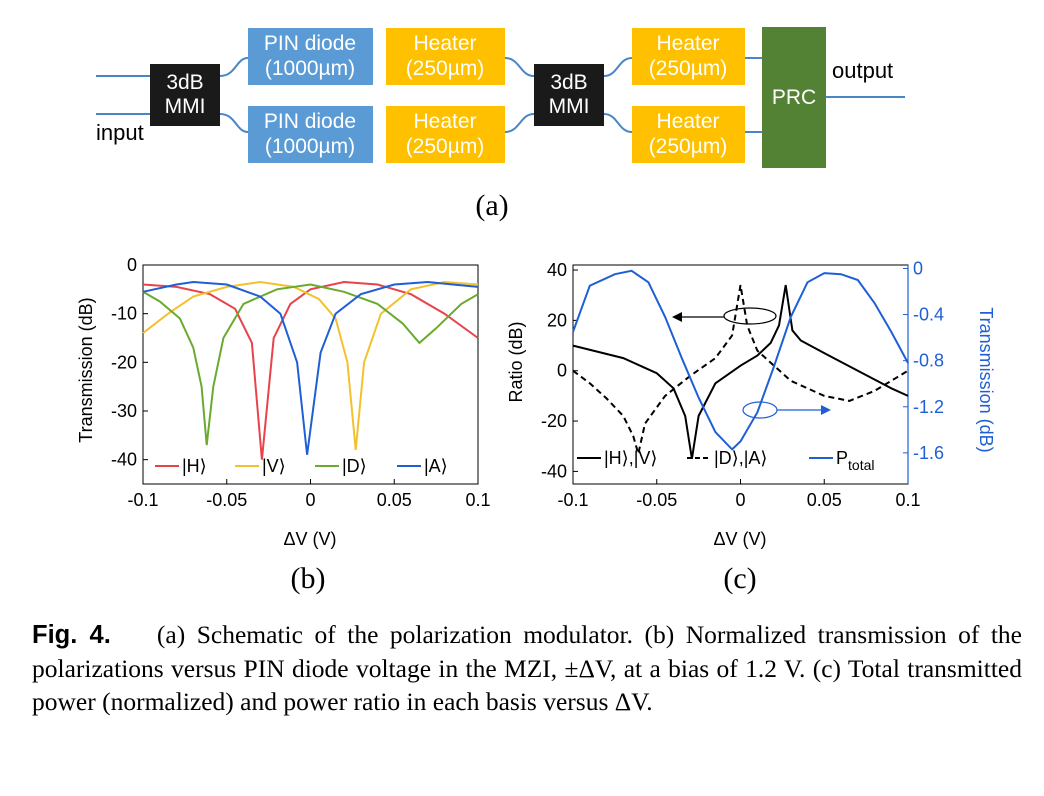 This screenshot has height=796, width=1044. What do you see at coordinates (500, 95) in the screenshot?
I see `waveguides` at bounding box center [500, 95].